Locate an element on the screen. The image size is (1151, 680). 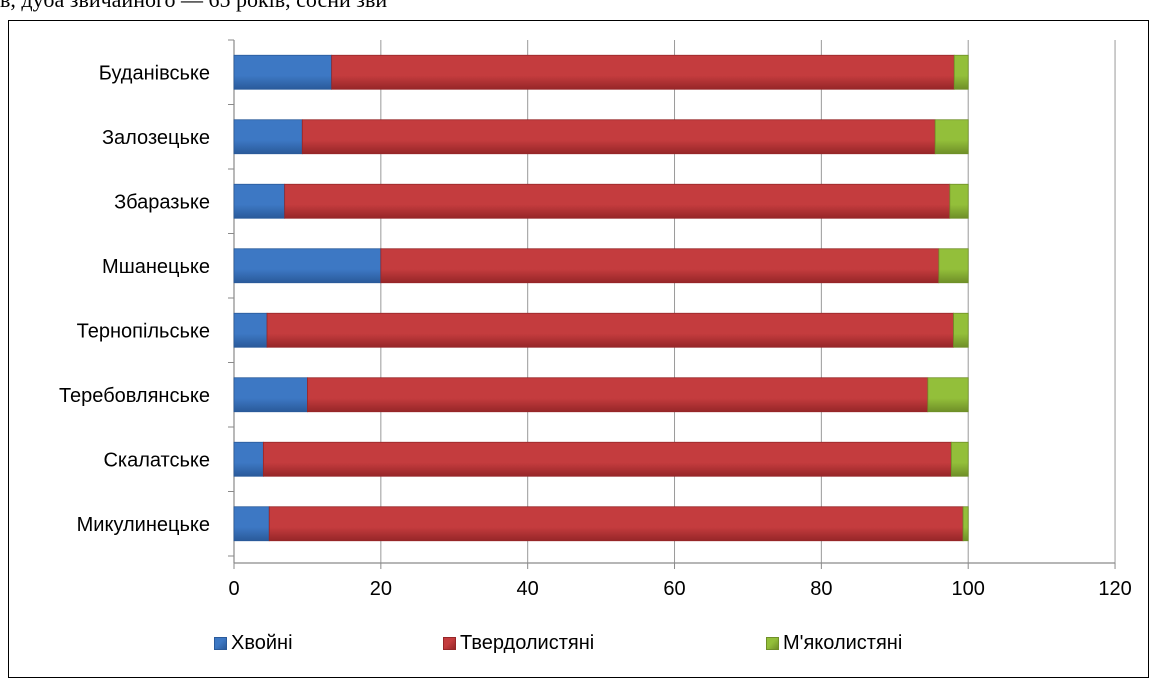
category-label: Мшанецьке is located at coordinates (156, 267).